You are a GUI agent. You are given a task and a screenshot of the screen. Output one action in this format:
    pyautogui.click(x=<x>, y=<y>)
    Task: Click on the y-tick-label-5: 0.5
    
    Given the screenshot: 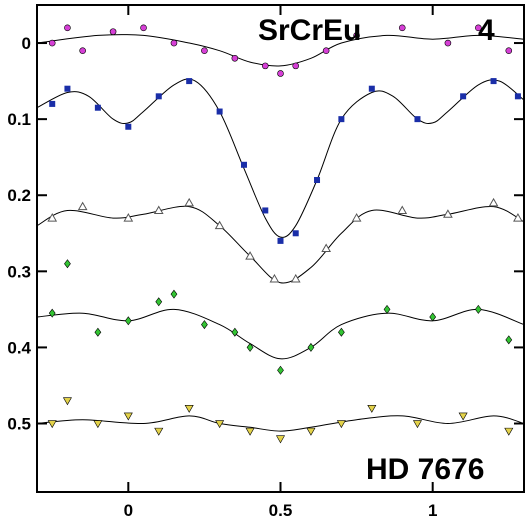 What is the action you would take?
    pyautogui.click(x=19, y=424)
    